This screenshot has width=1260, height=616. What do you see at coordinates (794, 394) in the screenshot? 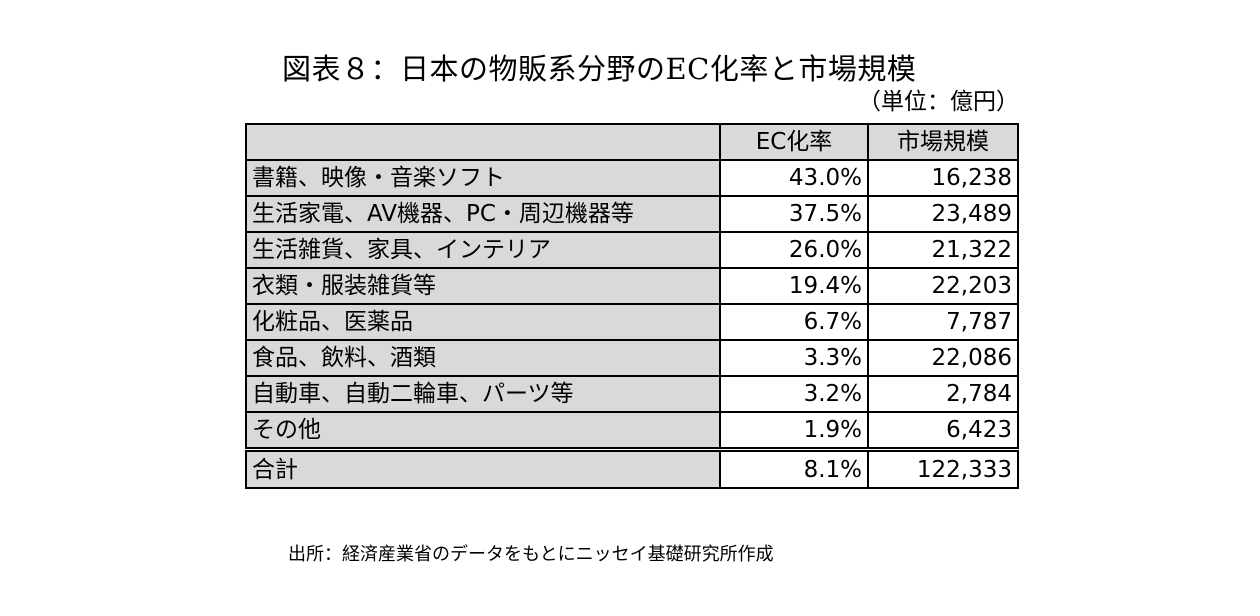
I see `row-ec-rate: 3.2%` at bounding box center [794, 394].